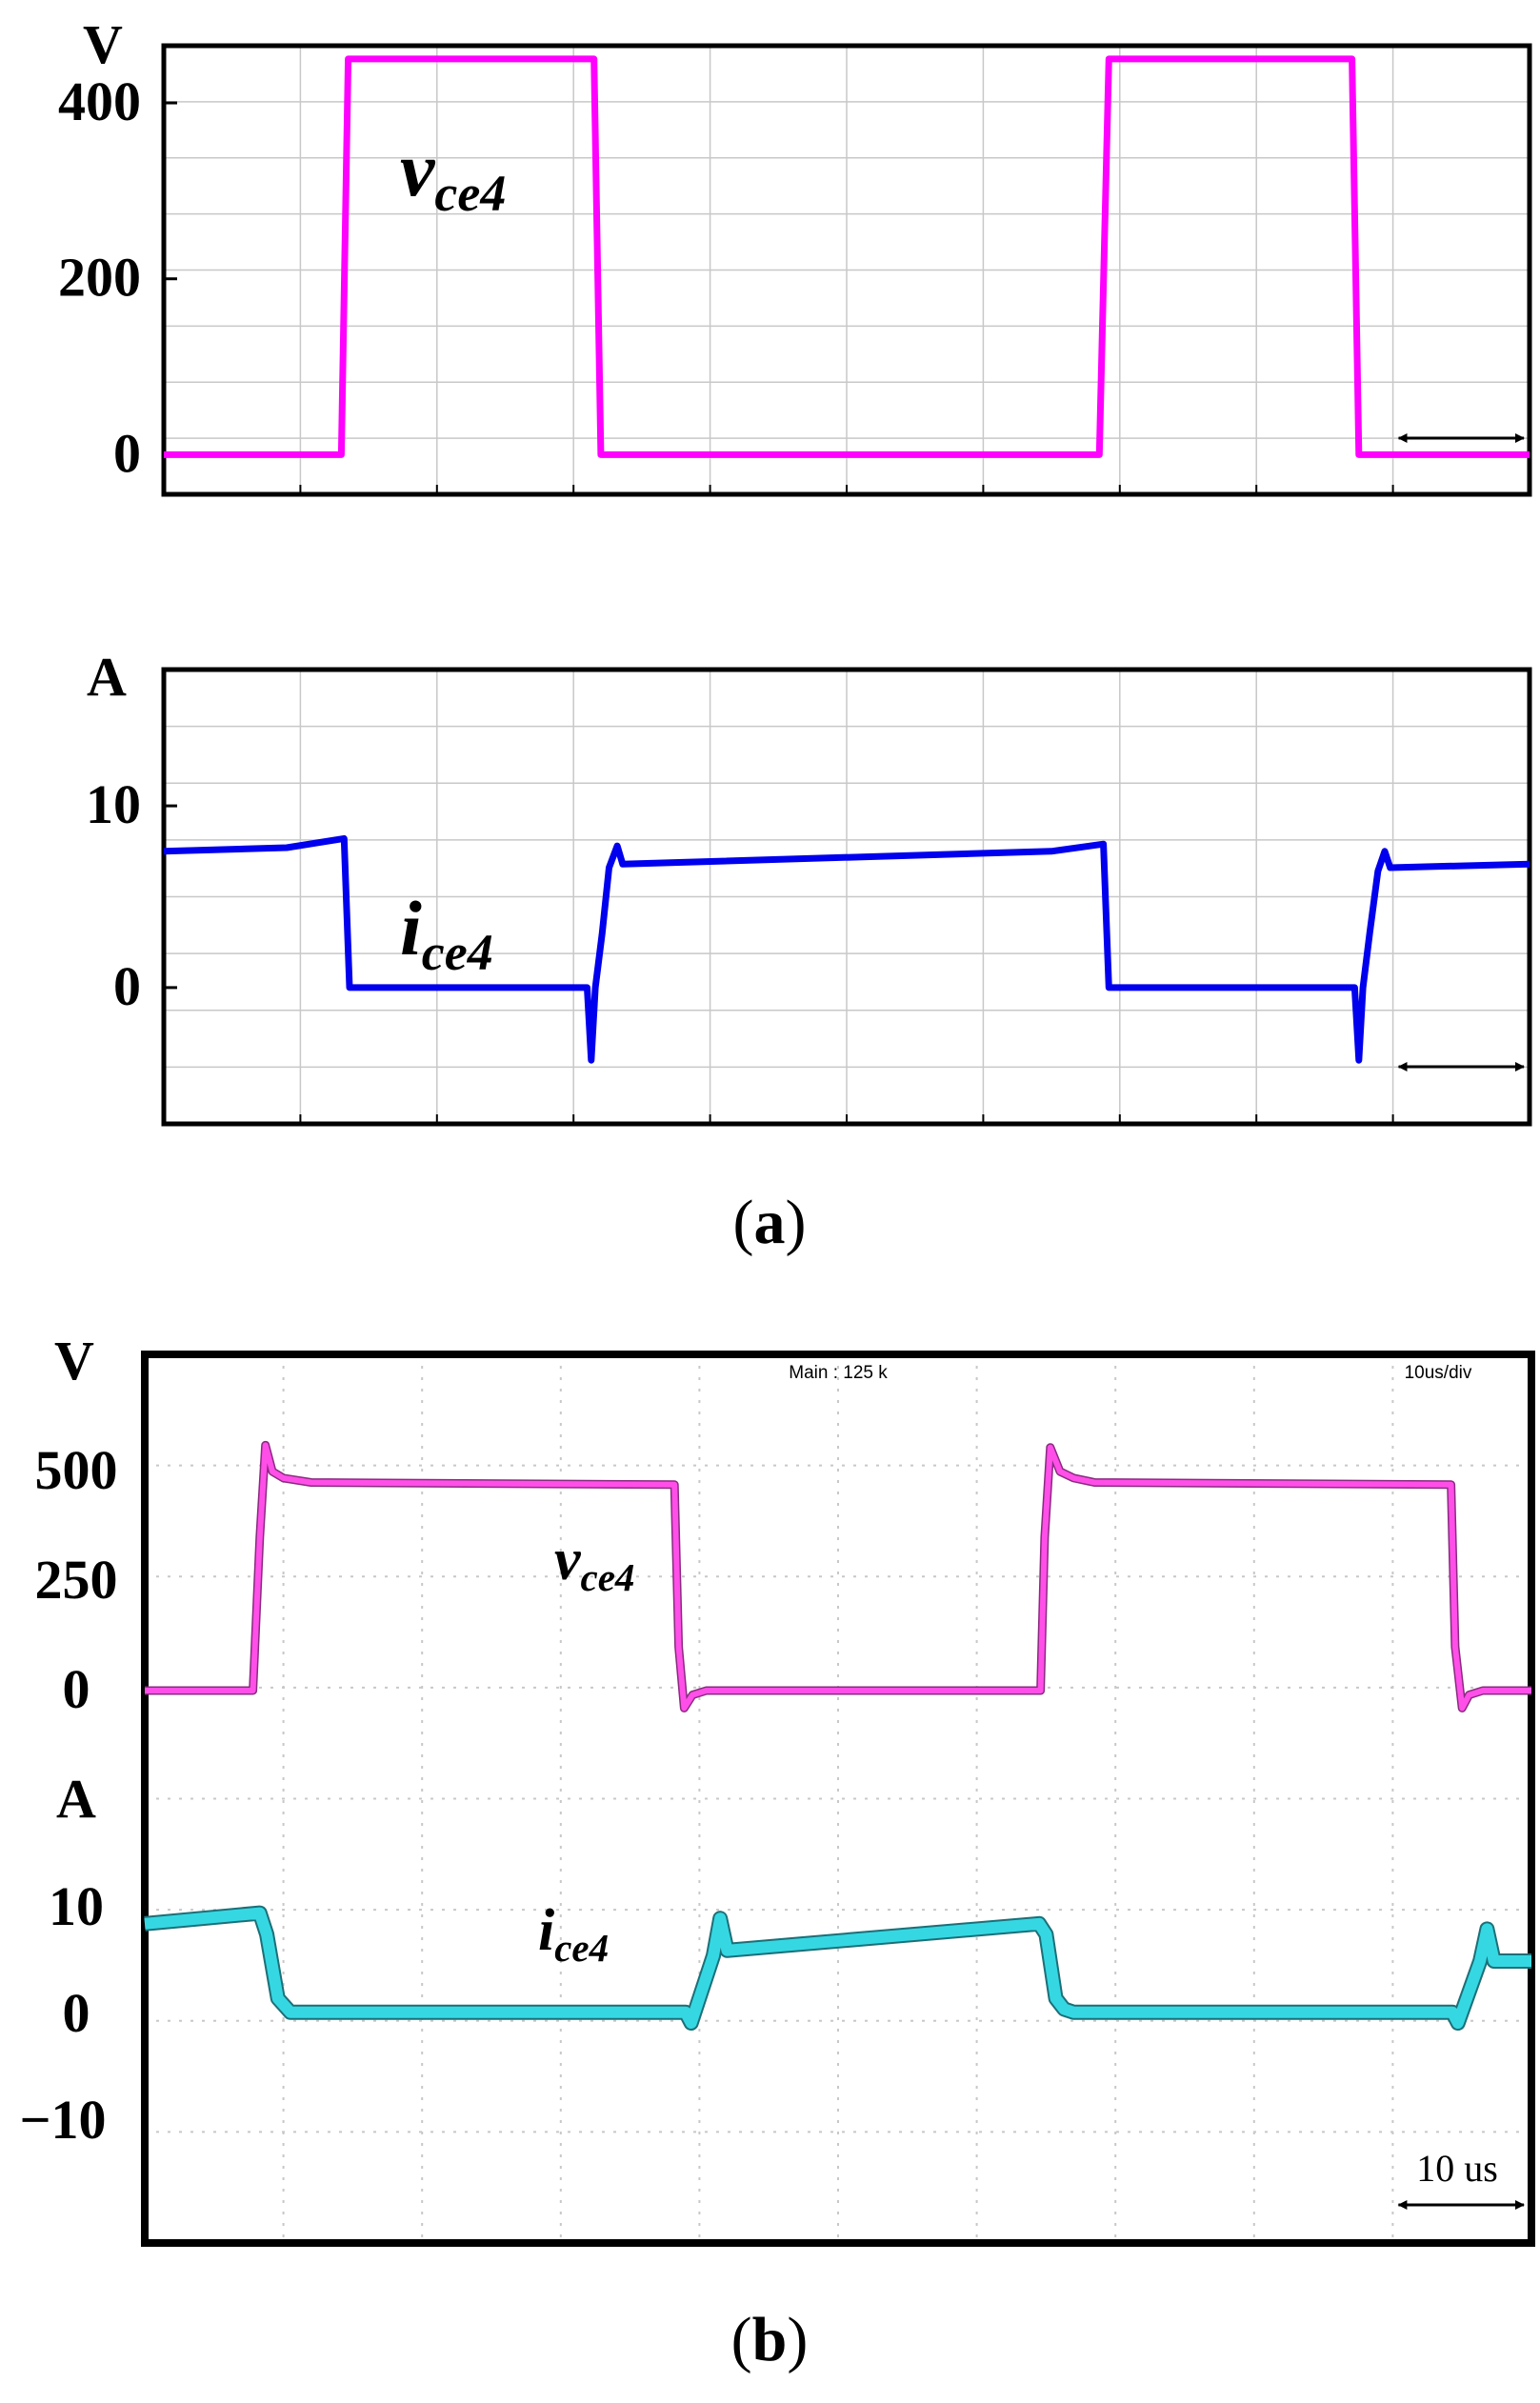 The height and width of the screenshot is (2403, 1540). What do you see at coordinates (453, 174) in the screenshot?
I see `a-voltage-series-label: vce4` at bounding box center [453, 174].